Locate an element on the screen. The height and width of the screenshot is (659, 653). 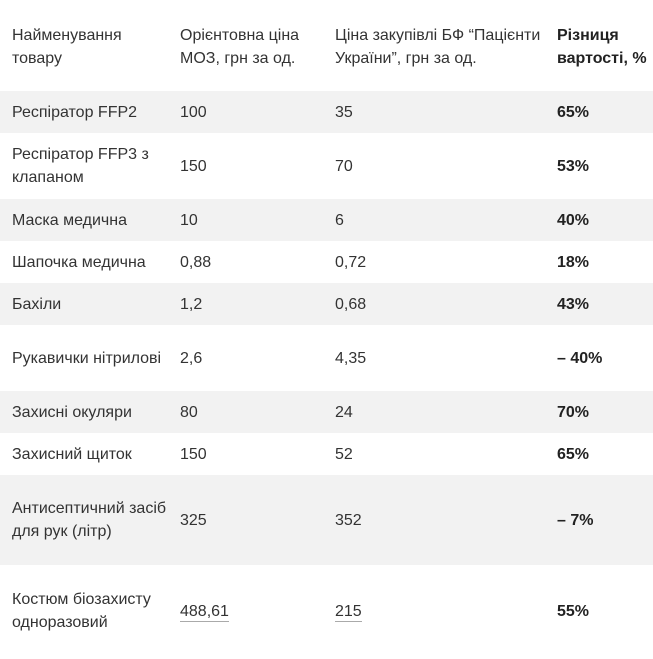
header-name: Найменування товару is located at coordinates (67, 46).